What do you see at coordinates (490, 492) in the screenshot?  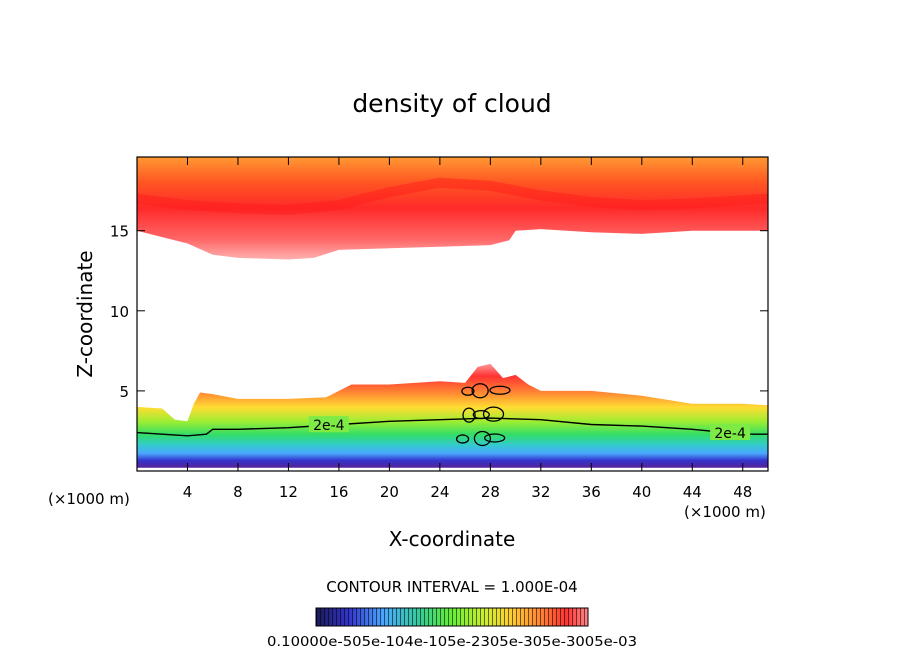 I see `x-tick-label: 28` at bounding box center [490, 492].